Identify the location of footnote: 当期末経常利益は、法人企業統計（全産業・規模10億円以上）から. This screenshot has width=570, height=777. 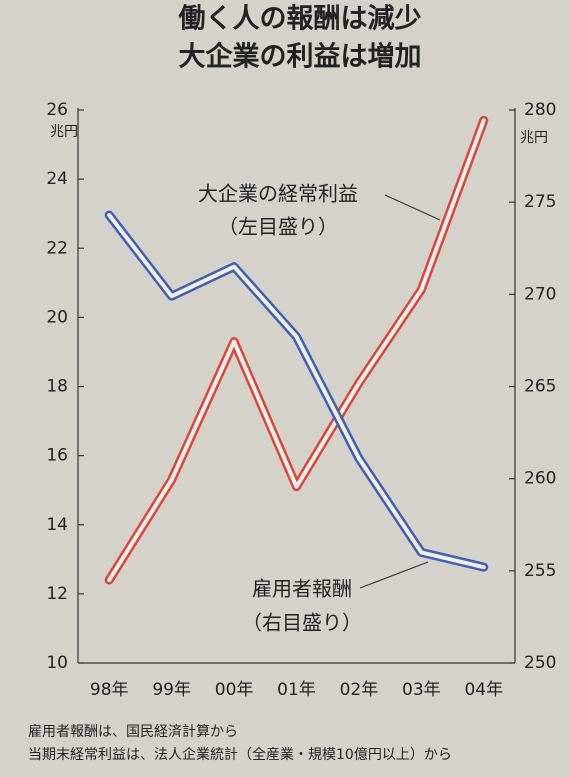
(240, 754).